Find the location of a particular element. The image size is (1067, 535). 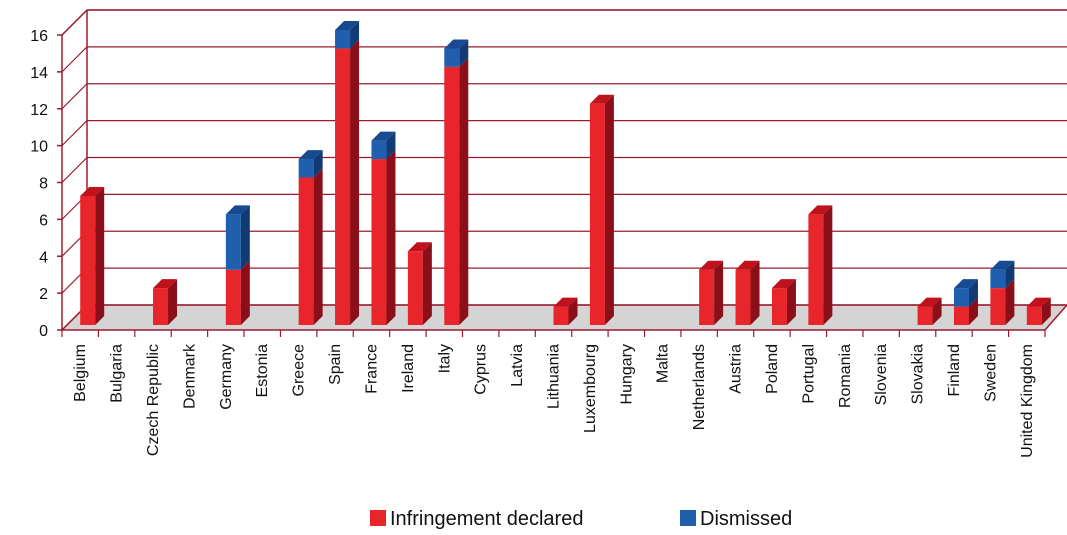

x-tick-label: Greece is located at coordinates (299, 370).